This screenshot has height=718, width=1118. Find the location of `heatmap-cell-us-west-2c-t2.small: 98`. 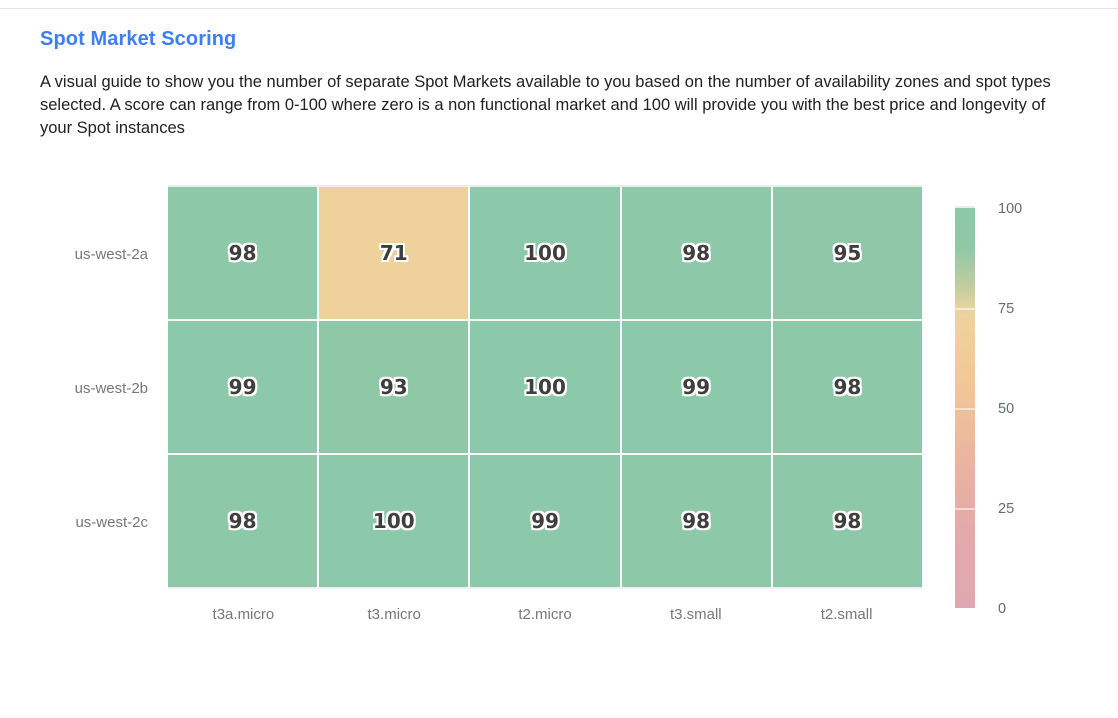

heatmap-cell-us-west-2c-t2.small: 98 is located at coordinates (847, 521).